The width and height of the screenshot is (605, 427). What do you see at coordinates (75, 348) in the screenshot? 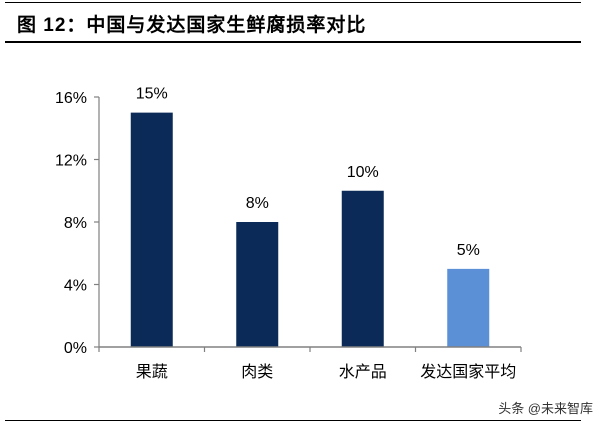
I see `y-tick-label: 0%` at bounding box center [75, 348].